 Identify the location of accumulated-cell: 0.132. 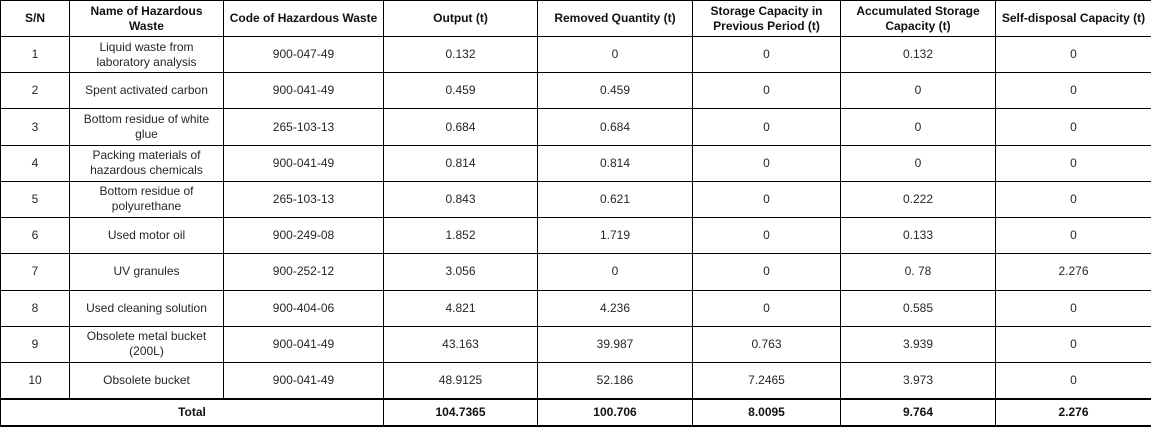
(918, 54).